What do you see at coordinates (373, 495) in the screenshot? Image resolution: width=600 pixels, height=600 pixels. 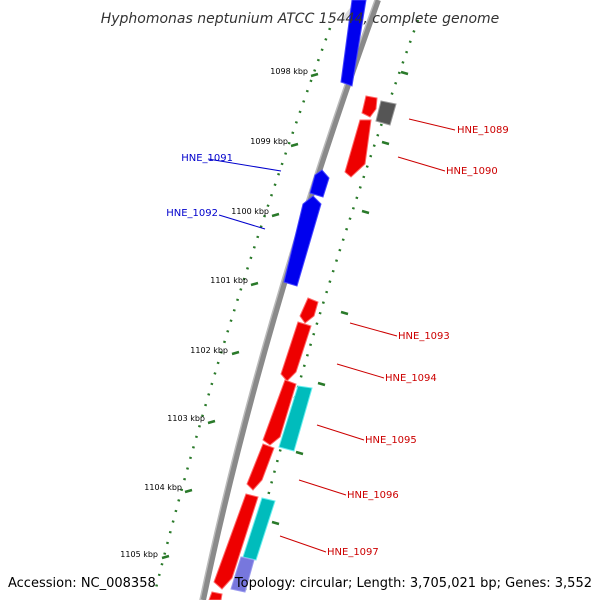 I see `gene-label: HNE_1096` at bounding box center [373, 495].